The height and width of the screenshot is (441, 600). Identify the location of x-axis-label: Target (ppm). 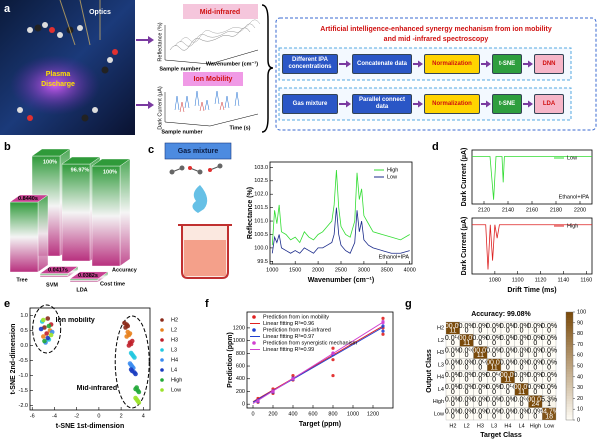
(320, 424).